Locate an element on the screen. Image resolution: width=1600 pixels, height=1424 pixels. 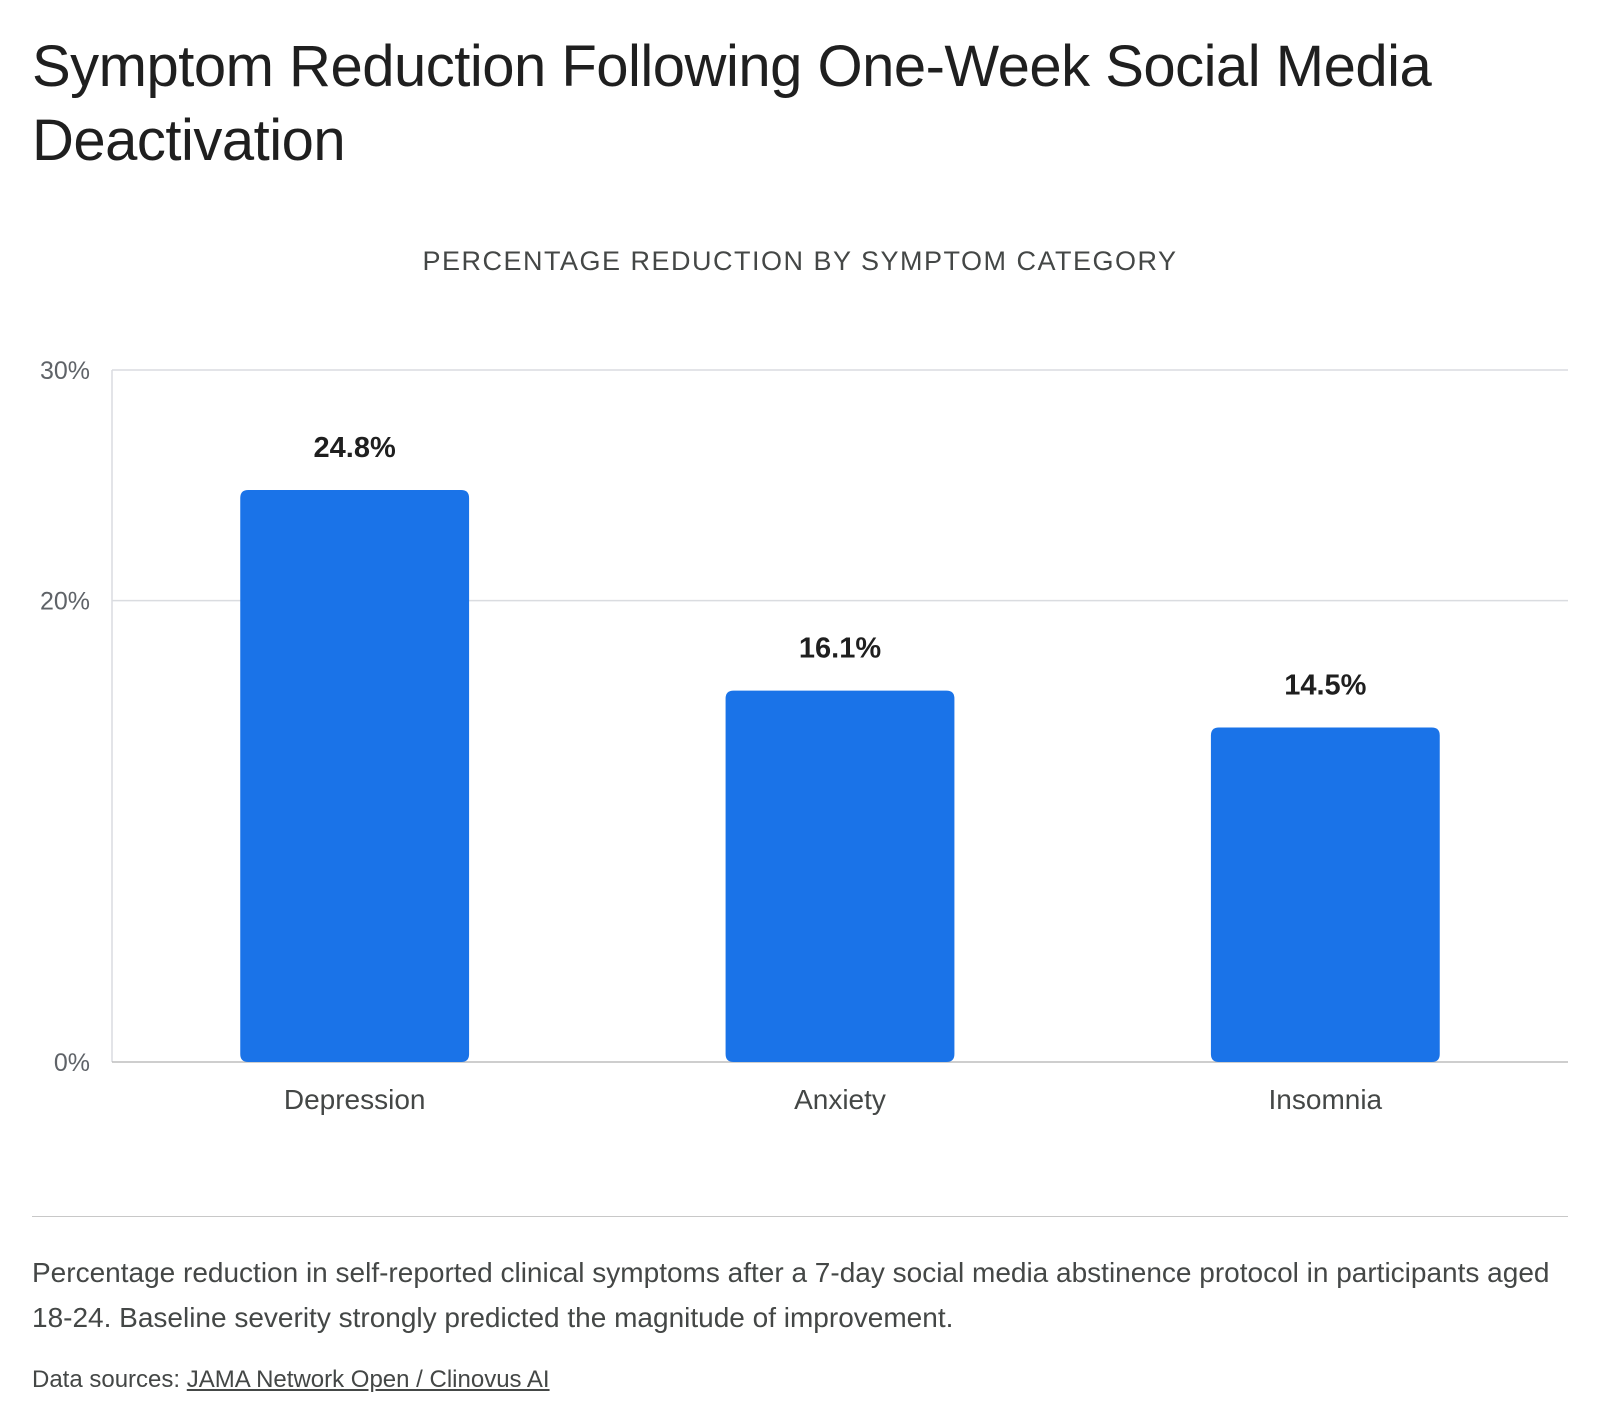
data-label: 24.8% is located at coordinates (355, 448).